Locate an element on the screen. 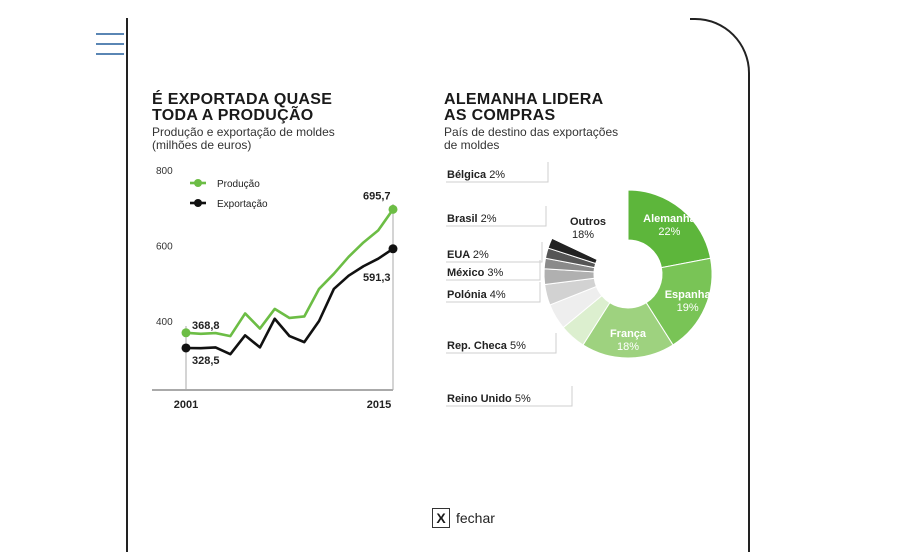 The image size is (900, 560). close-label: fechar is located at coordinates (475, 518).